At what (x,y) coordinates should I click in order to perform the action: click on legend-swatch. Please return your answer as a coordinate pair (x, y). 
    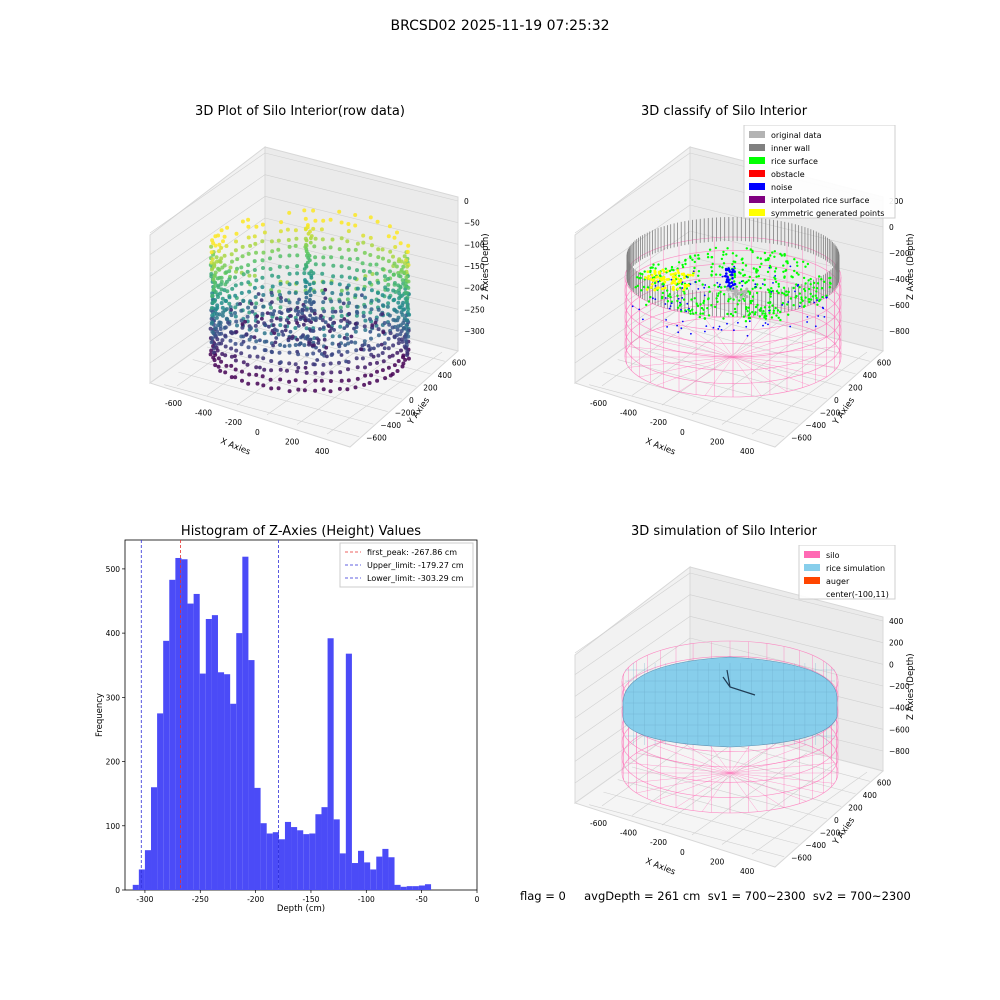
    Looking at the image, I should click on (812, 567).